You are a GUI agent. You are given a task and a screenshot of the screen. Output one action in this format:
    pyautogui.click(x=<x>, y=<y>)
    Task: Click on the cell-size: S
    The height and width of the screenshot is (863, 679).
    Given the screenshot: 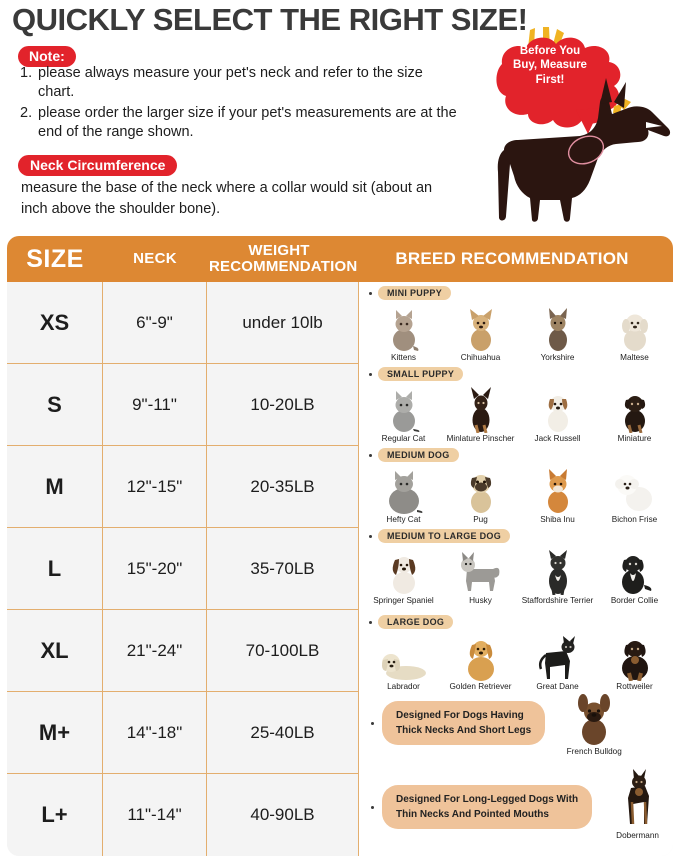 What is the action you would take?
    pyautogui.click(x=55, y=404)
    